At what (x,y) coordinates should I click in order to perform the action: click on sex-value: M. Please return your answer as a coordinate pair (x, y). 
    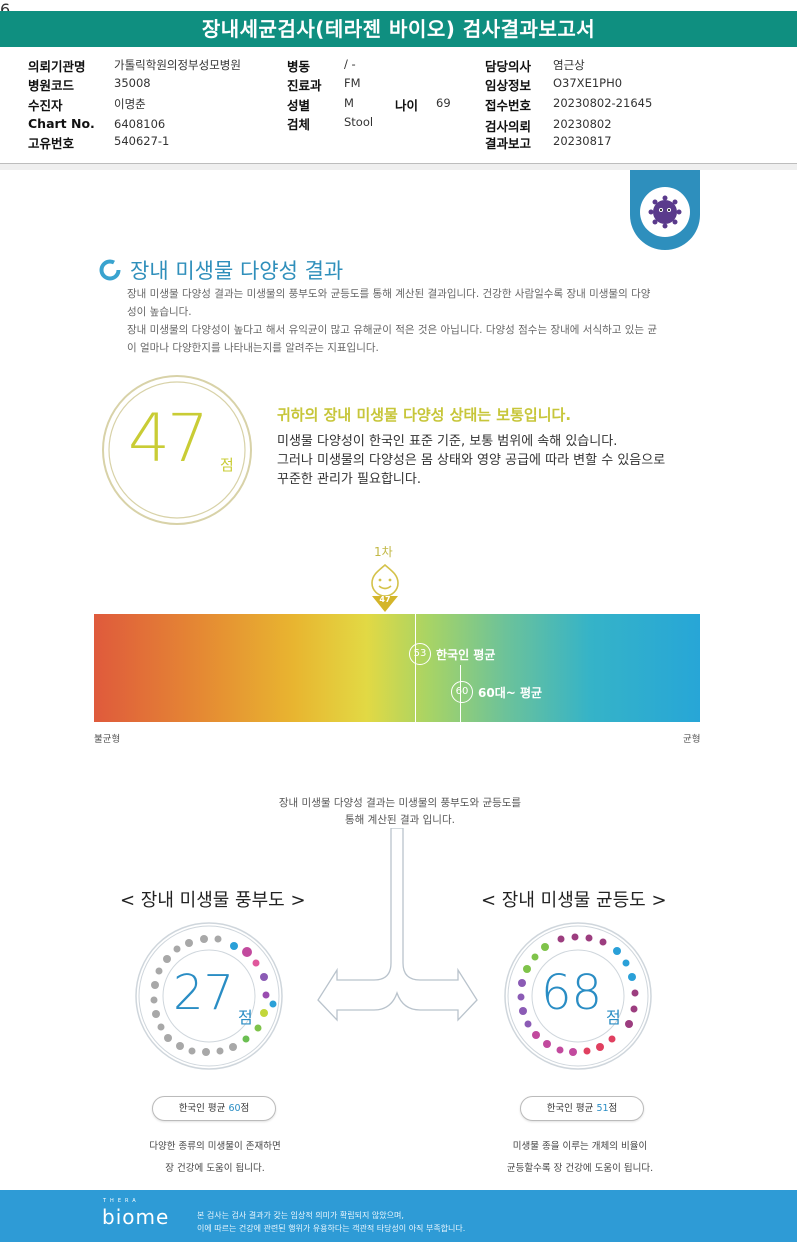
    Looking at the image, I should click on (349, 103).